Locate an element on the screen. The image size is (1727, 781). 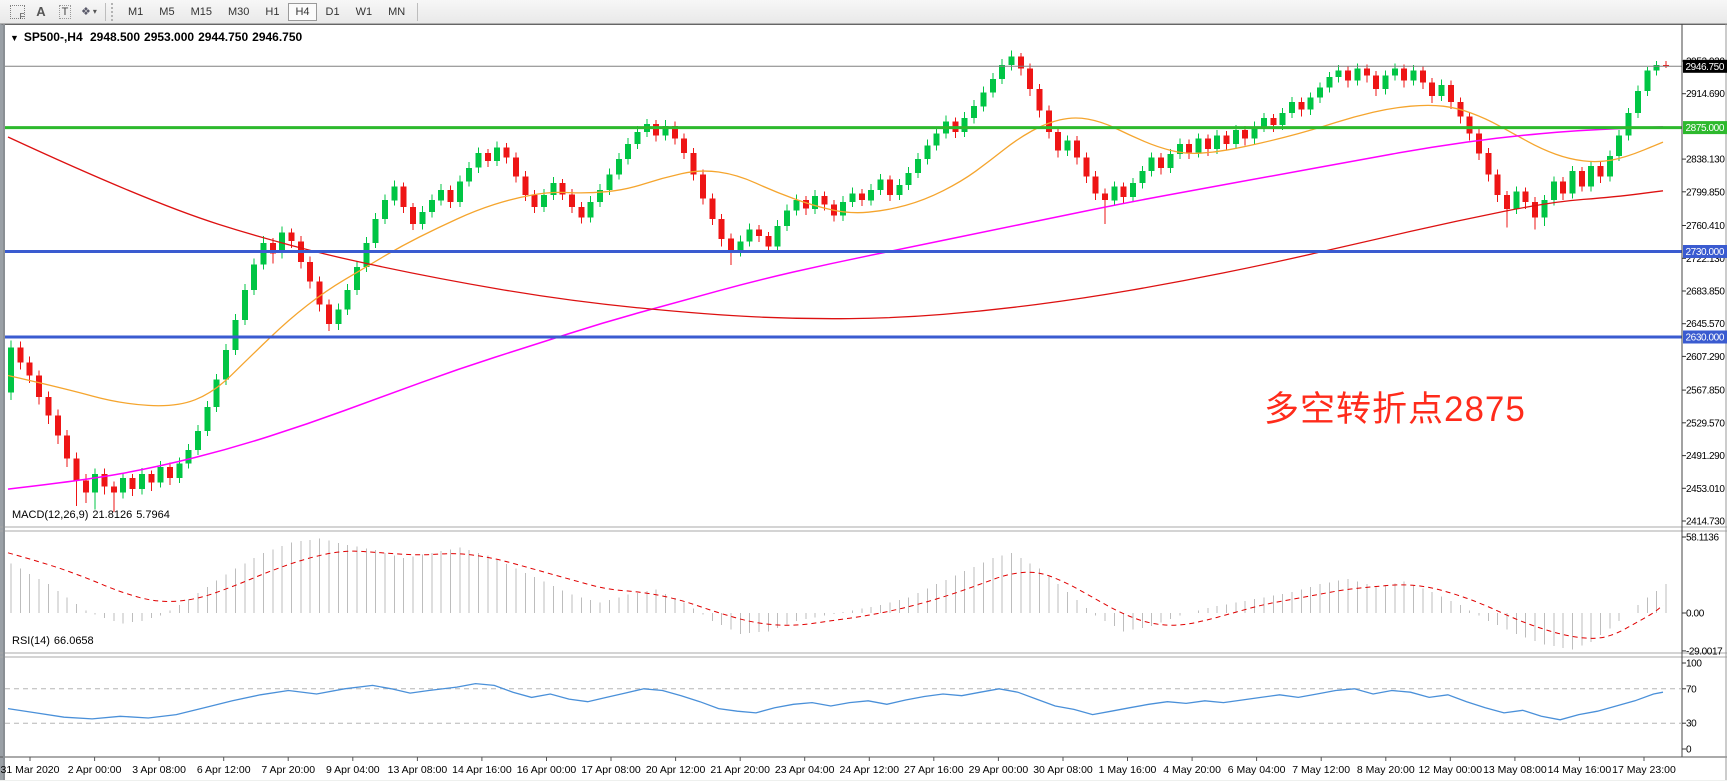
rsi-indicator-label: RSI(14) 66.0658 is located at coordinates (55, 641).